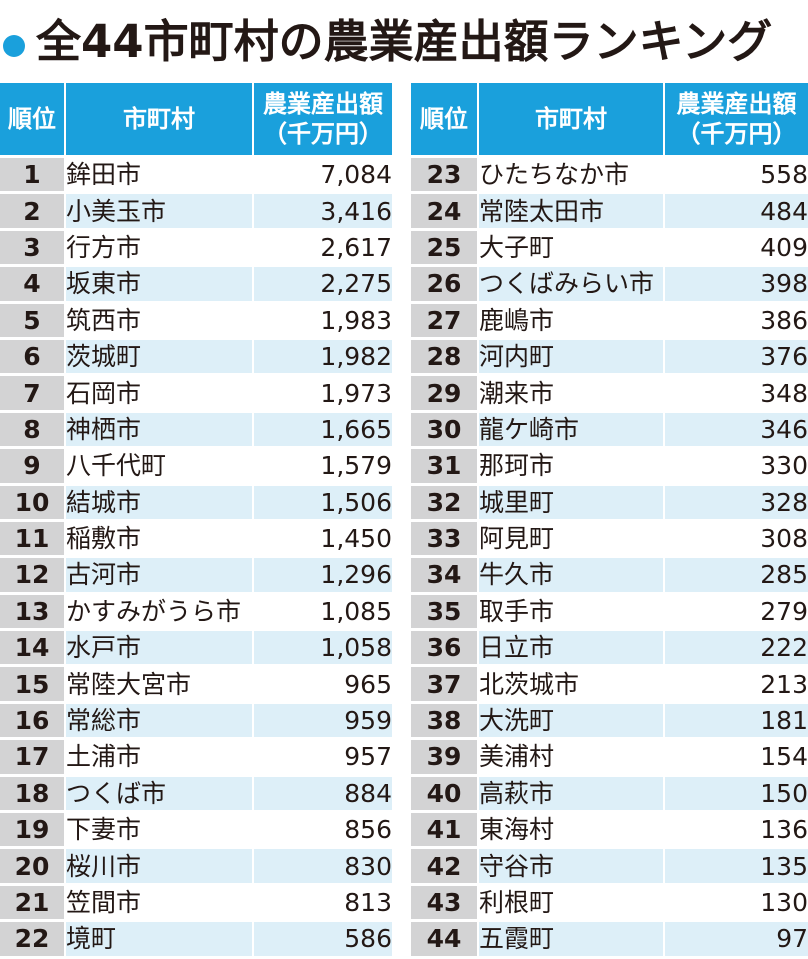  I want to click on header-city: 市町村, so click(160, 119).